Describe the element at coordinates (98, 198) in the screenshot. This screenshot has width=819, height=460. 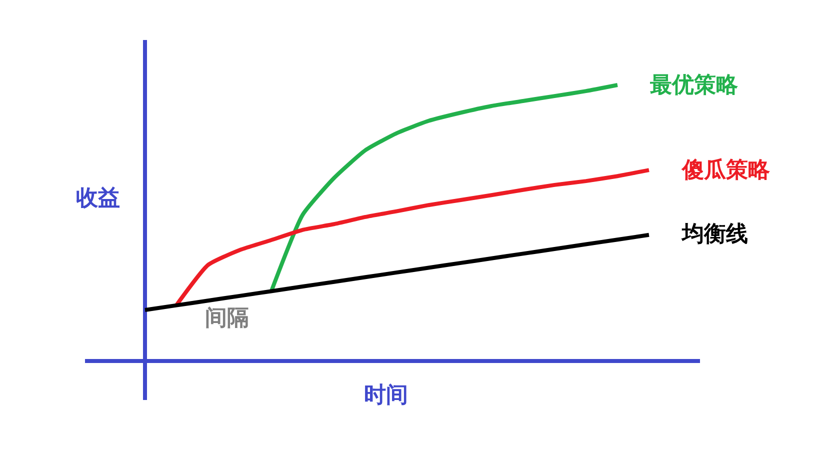
I see `y-axis-title: 收益` at that location.